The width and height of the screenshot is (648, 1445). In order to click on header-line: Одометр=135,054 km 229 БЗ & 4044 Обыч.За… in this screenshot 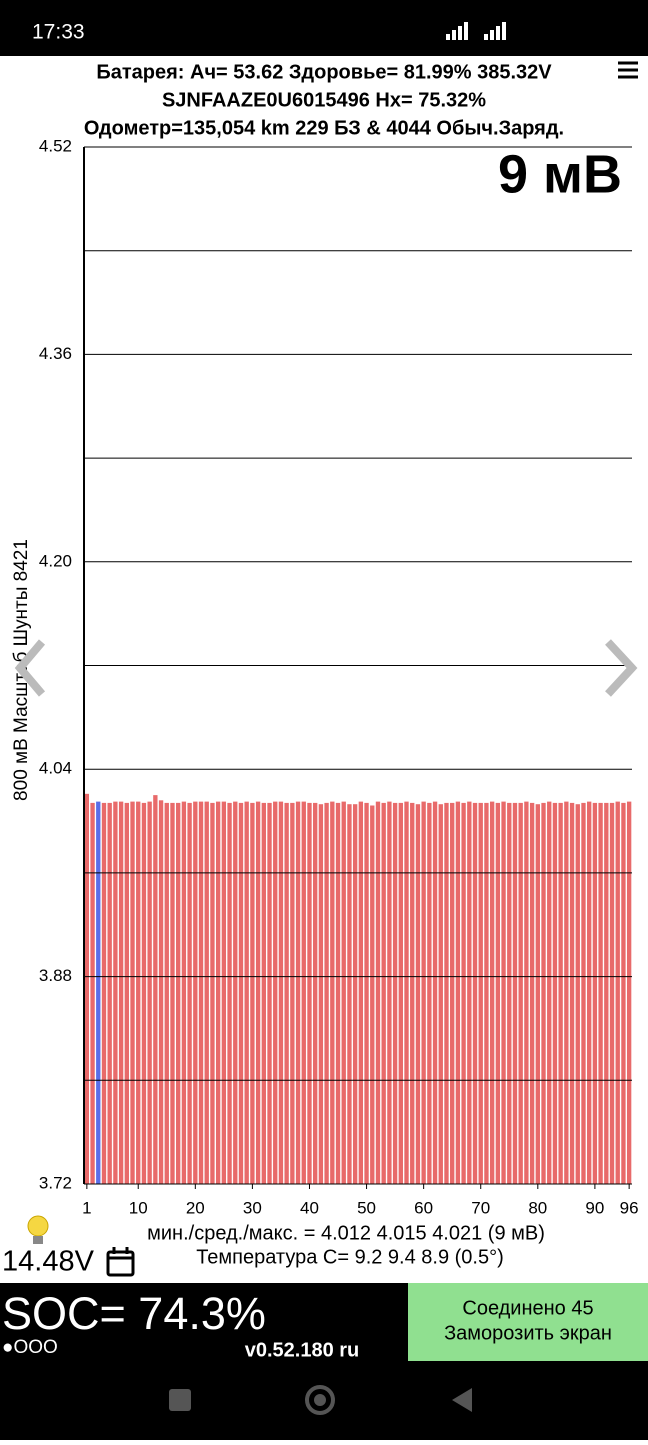, I will do `click(324, 128)`.